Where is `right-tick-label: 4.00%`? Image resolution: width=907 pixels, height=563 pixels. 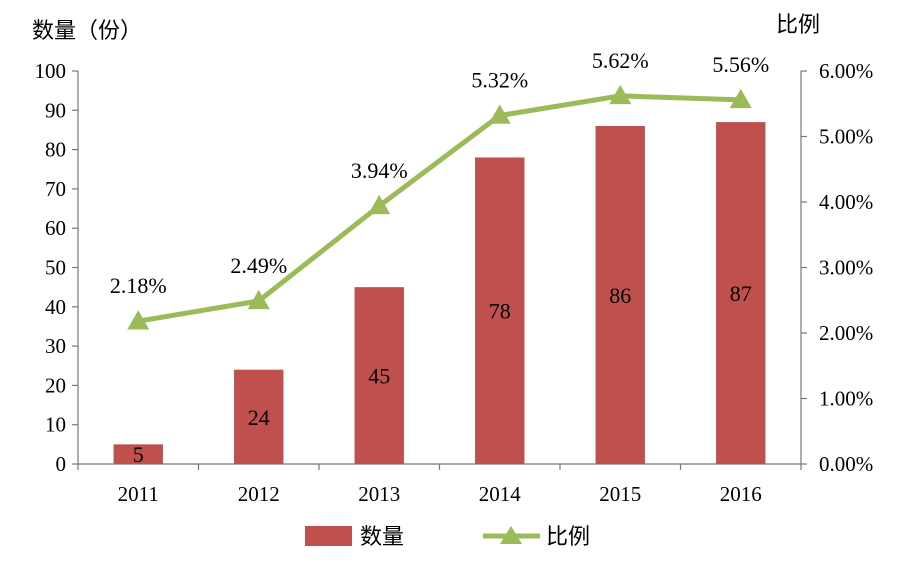 right-tick-label: 4.00% is located at coordinates (846, 202).